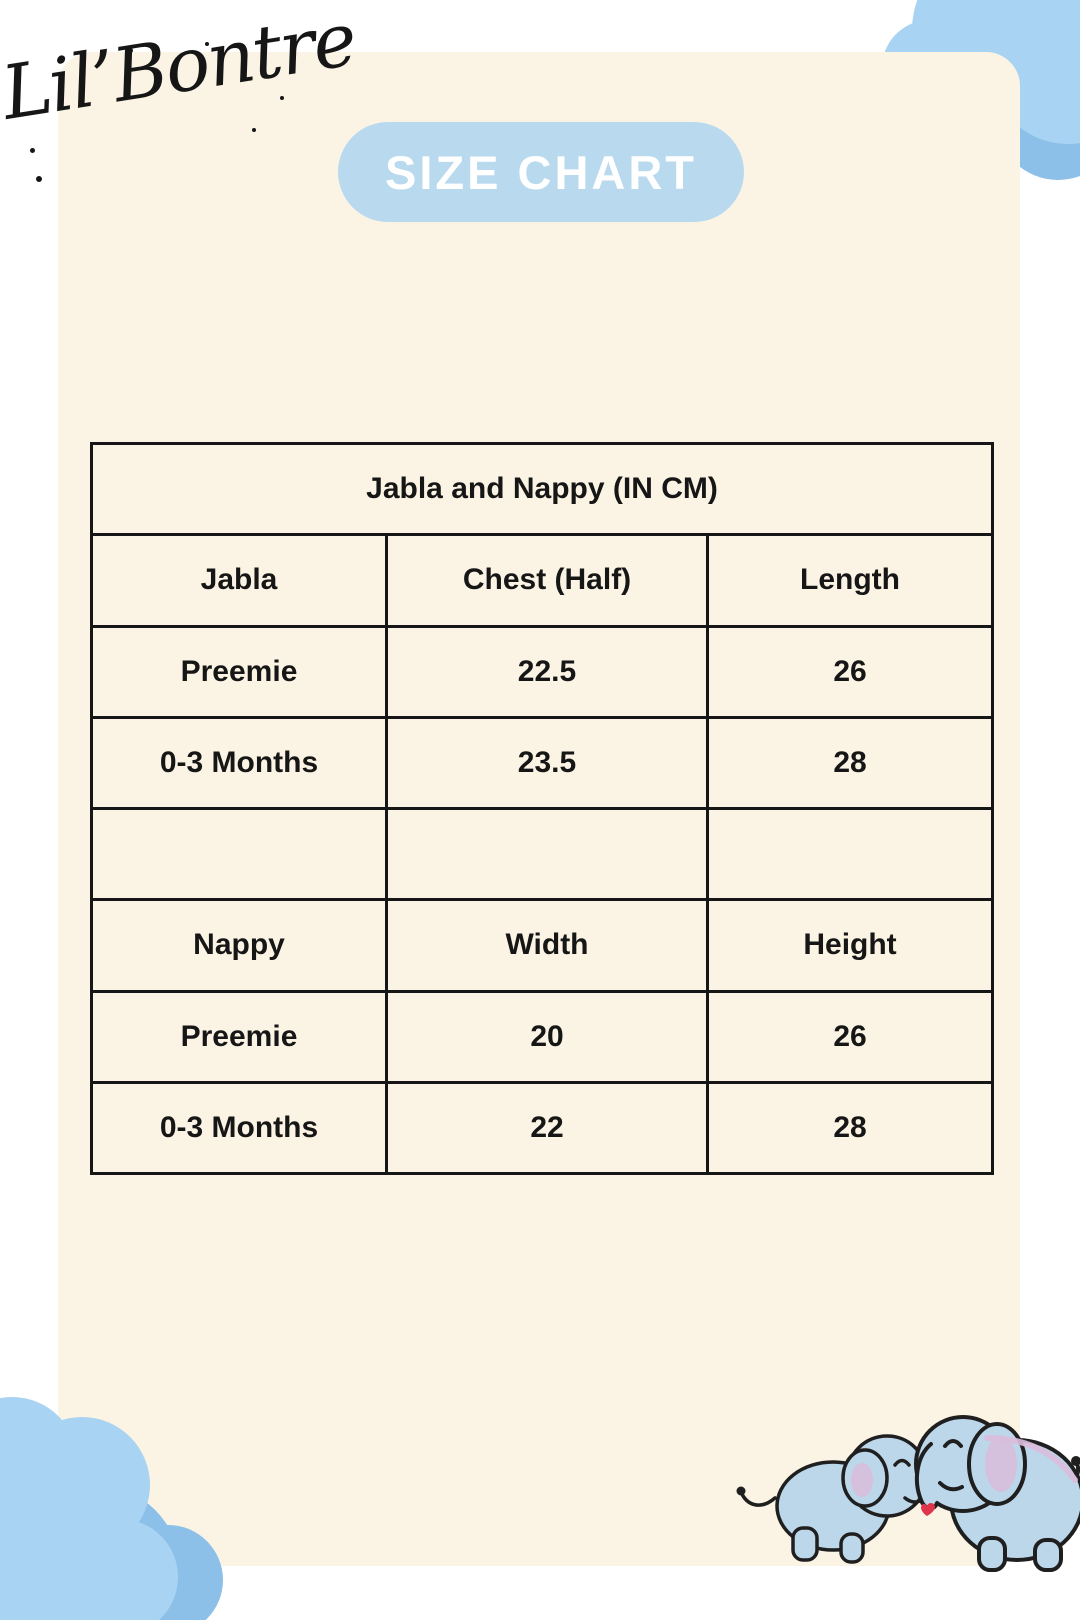 The width and height of the screenshot is (1080, 1620). What do you see at coordinates (850, 945) in the screenshot?
I see `table-cell: Height` at bounding box center [850, 945].